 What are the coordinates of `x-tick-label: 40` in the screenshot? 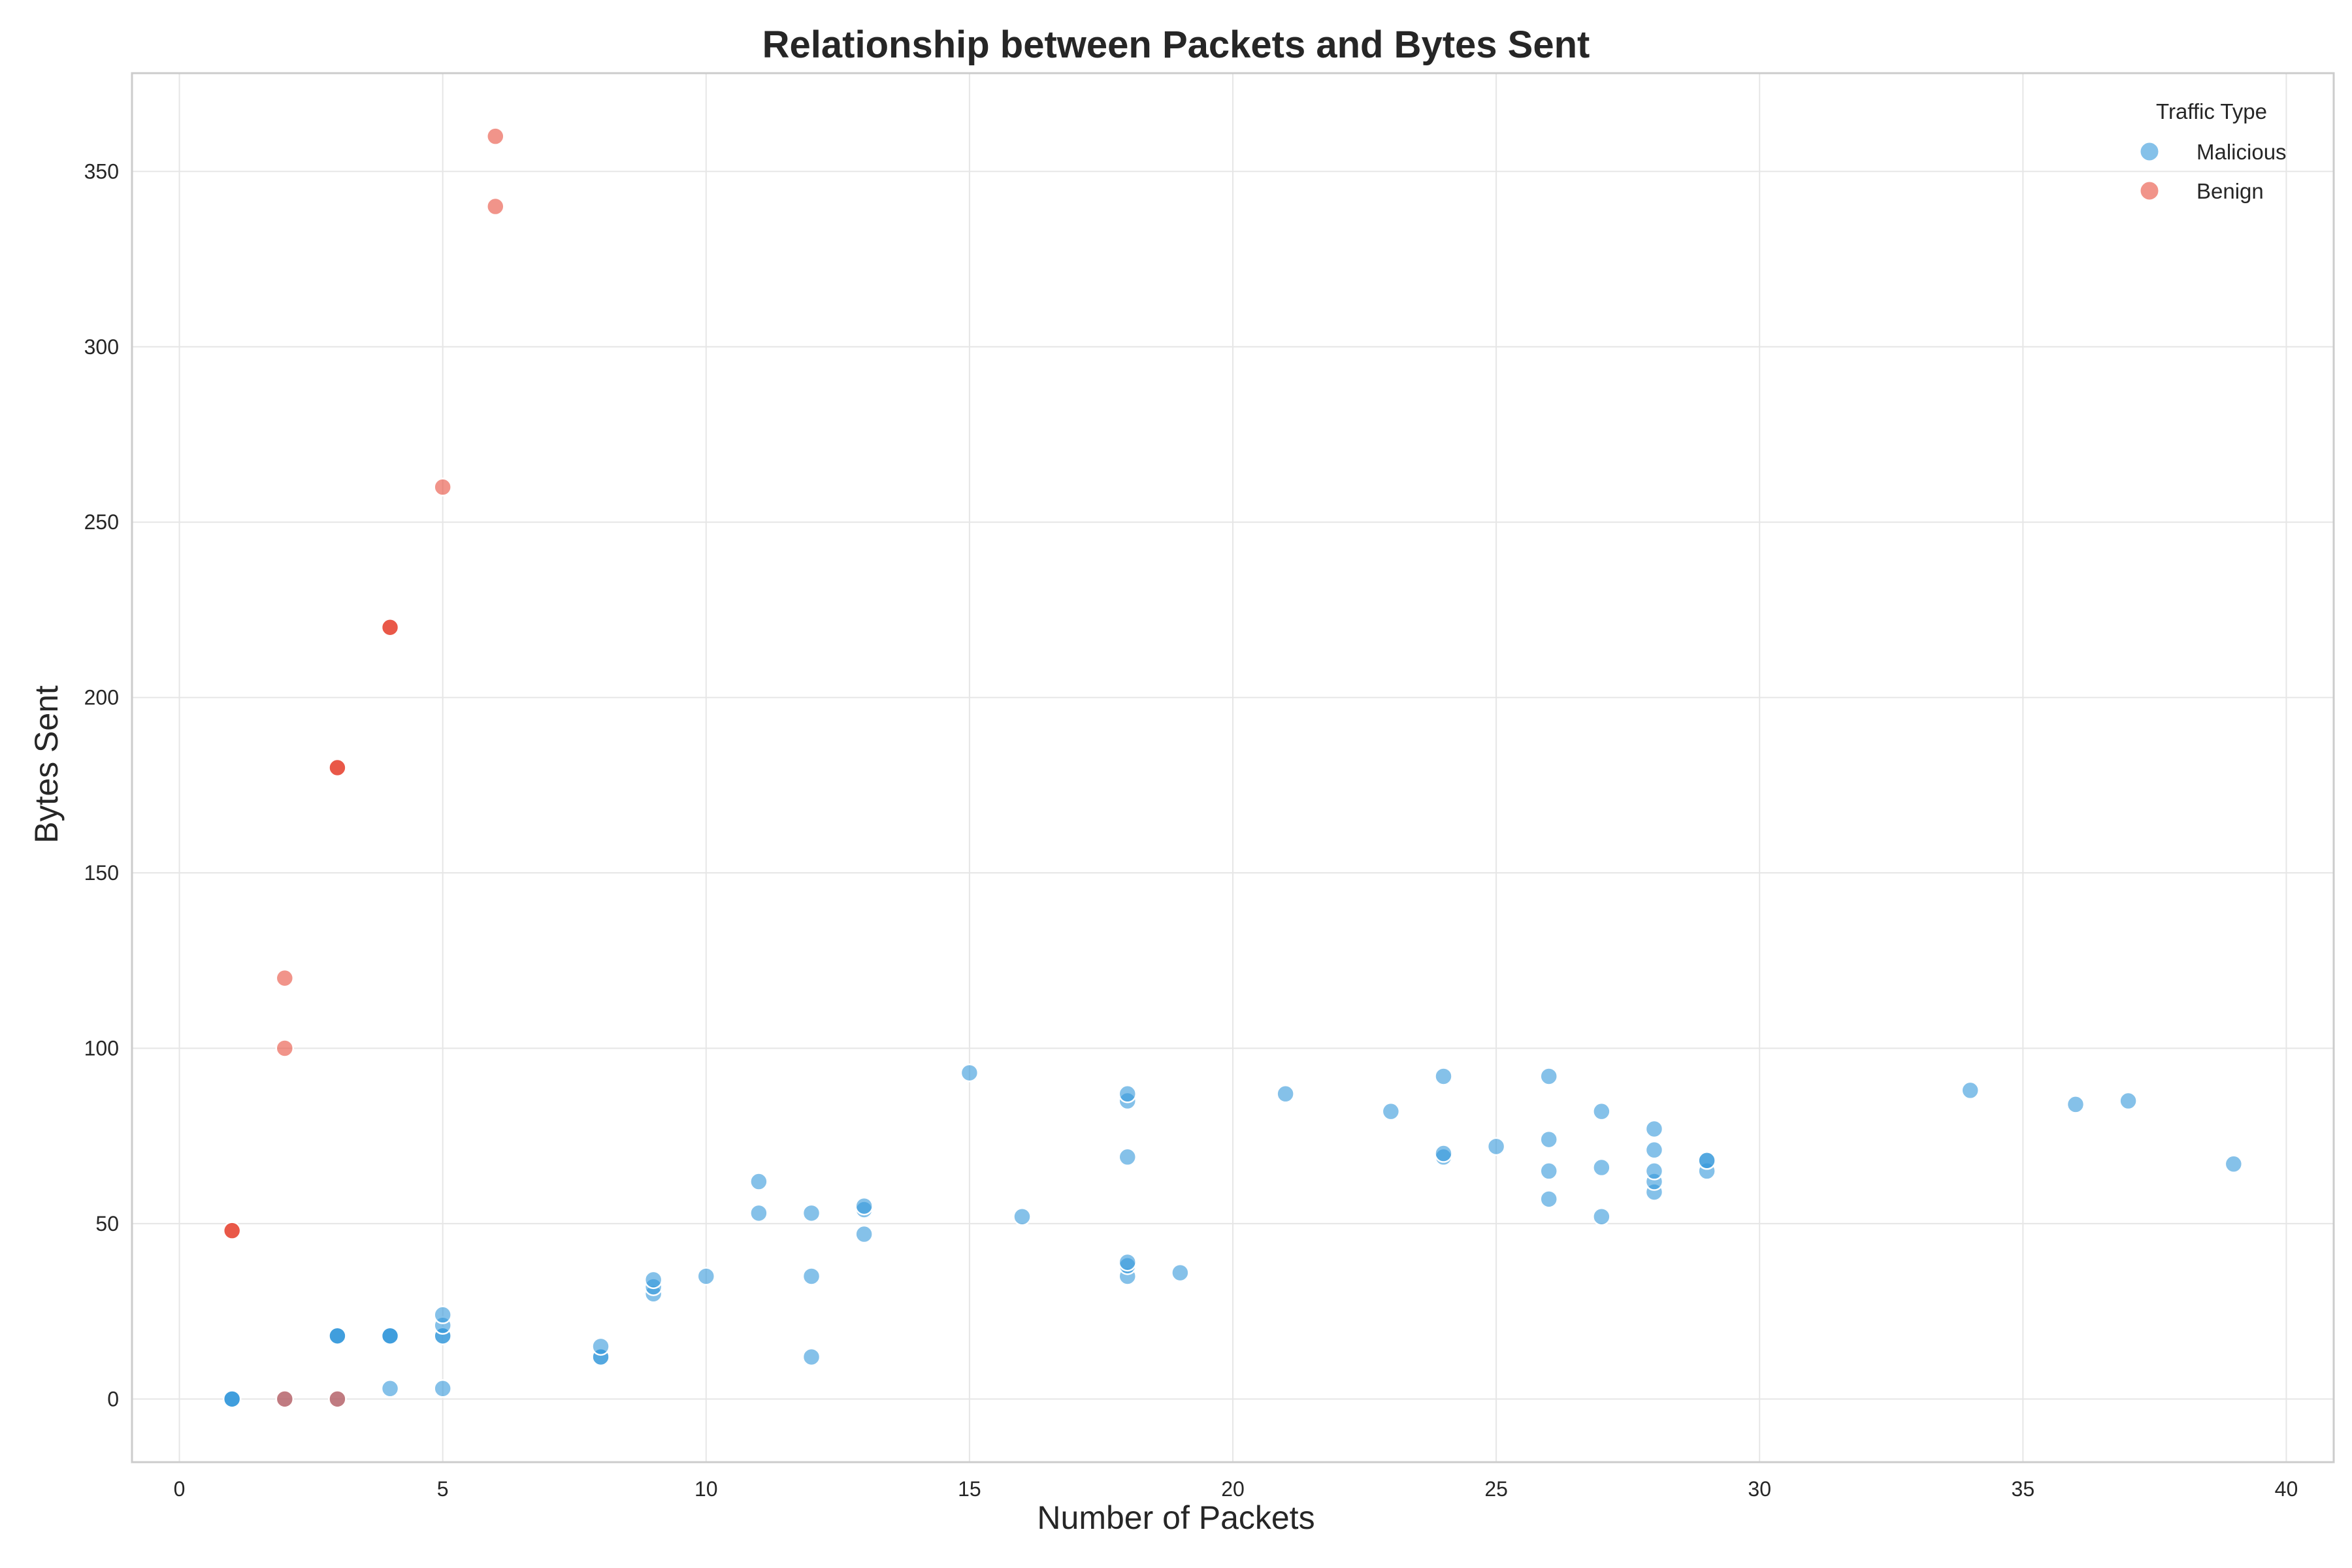 It's located at (2286, 1489).